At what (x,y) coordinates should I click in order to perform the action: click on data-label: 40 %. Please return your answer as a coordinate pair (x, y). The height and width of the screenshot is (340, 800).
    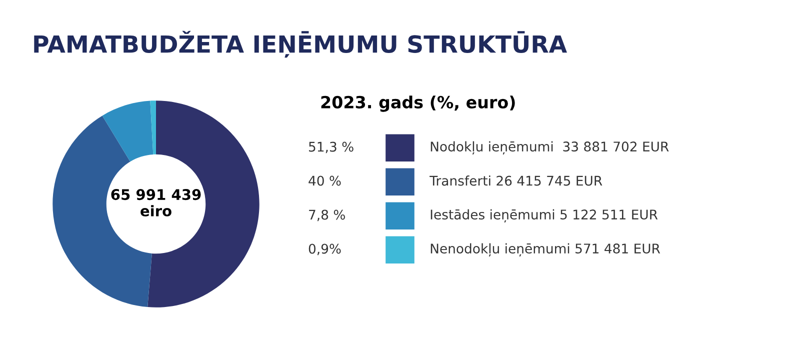
    Looking at the image, I should click on (324, 181).